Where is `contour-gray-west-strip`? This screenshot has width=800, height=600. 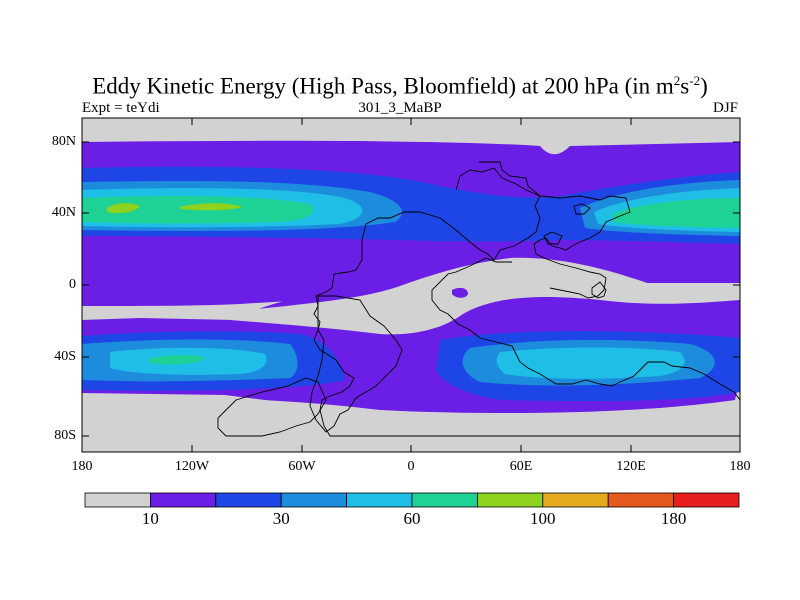
contour-gray-west-strip is located at coordinates (103, 314).